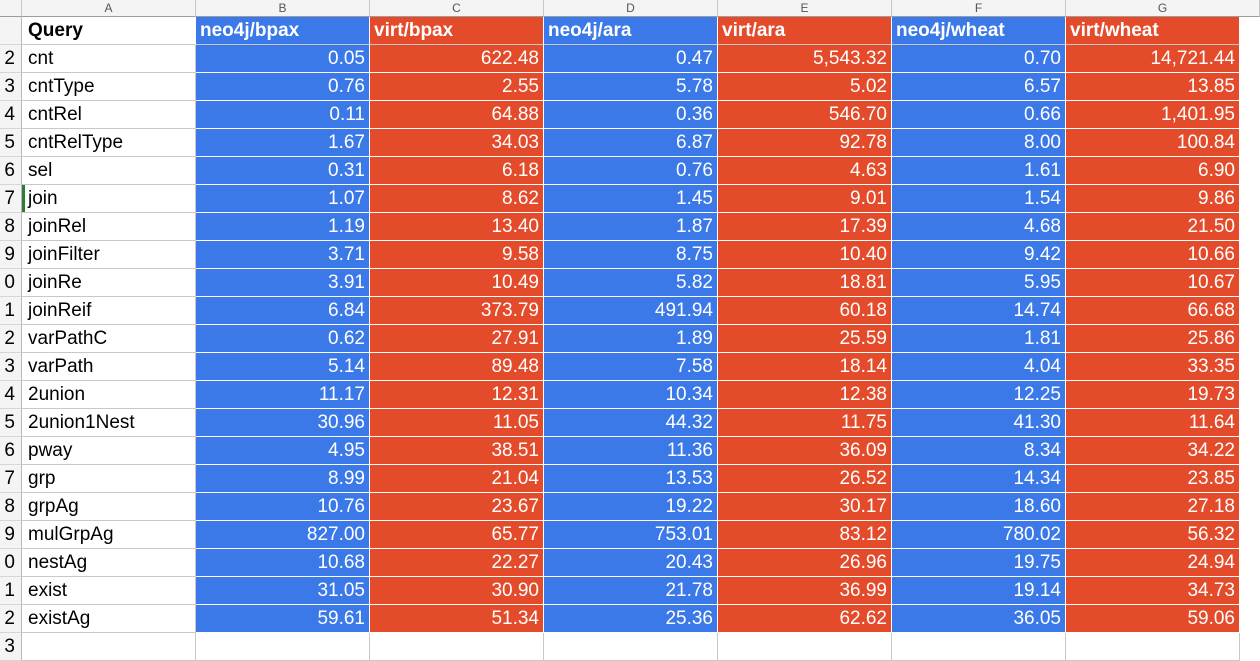 This screenshot has width=1260, height=661. I want to click on value-cell: 44.32, so click(631, 423).